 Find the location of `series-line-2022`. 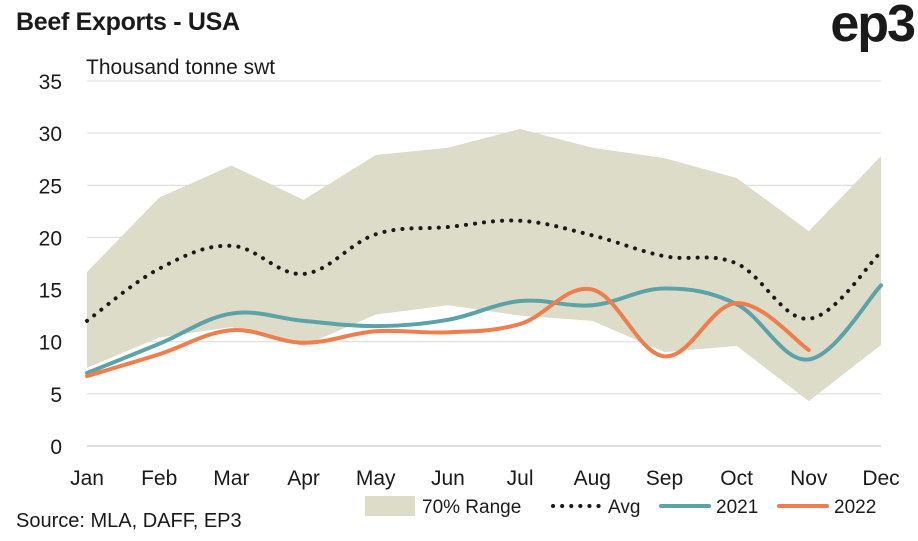

series-line-2022 is located at coordinates (448, 332).